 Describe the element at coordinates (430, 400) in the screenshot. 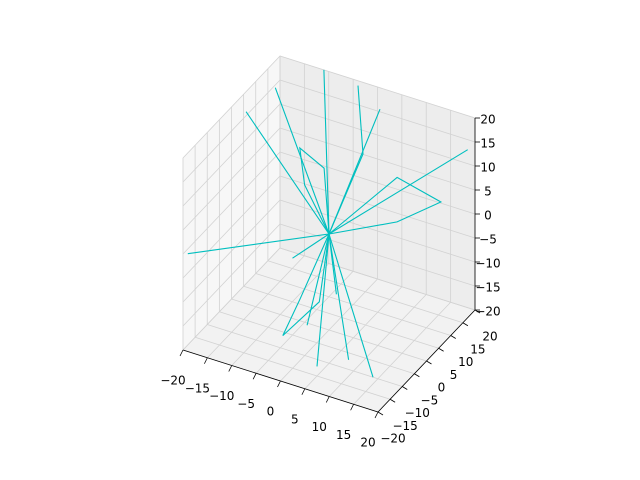

I see `y-tick-label: −5` at that location.